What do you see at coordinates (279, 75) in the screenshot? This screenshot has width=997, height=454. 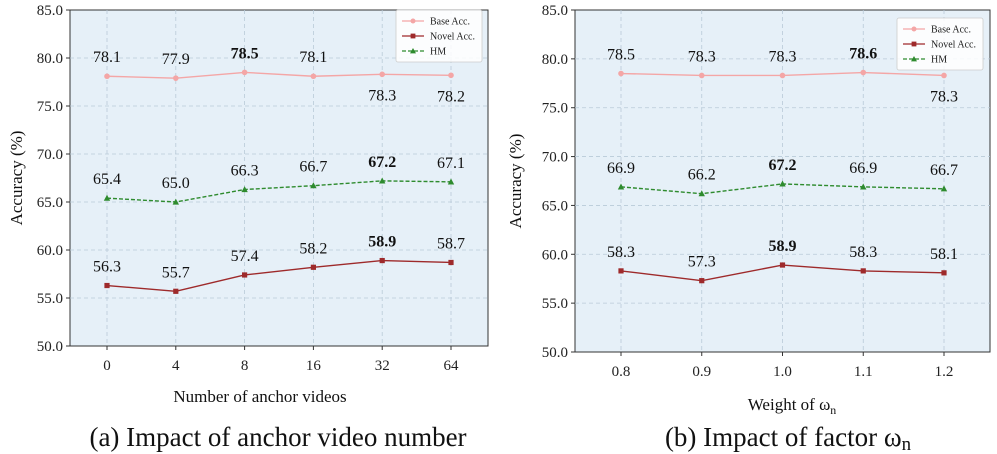 I see `series-line-base` at bounding box center [279, 75].